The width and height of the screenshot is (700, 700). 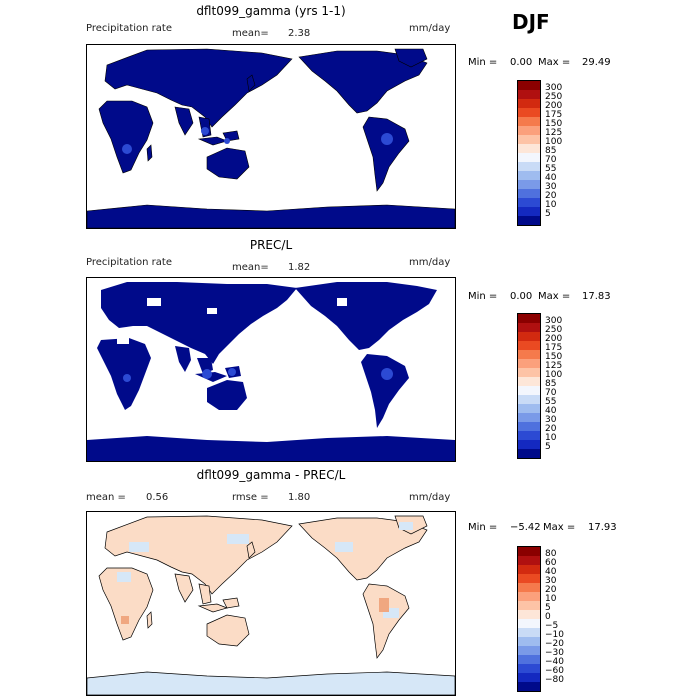 I want to click on panel1-max-value: 29.49, so click(x=596, y=62).